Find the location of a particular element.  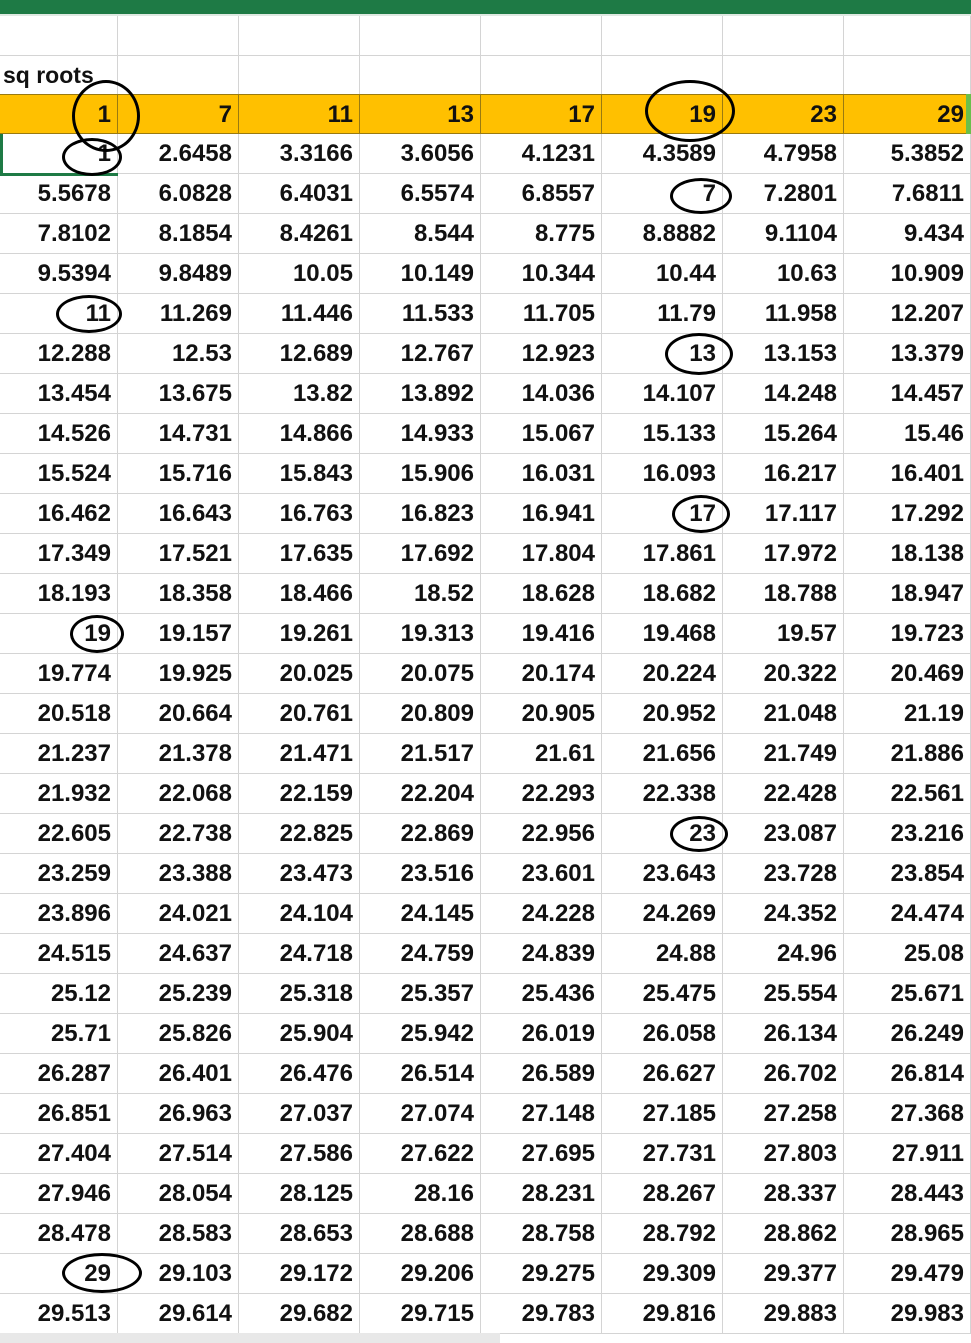

cell: 22.561 is located at coordinates (907, 794).